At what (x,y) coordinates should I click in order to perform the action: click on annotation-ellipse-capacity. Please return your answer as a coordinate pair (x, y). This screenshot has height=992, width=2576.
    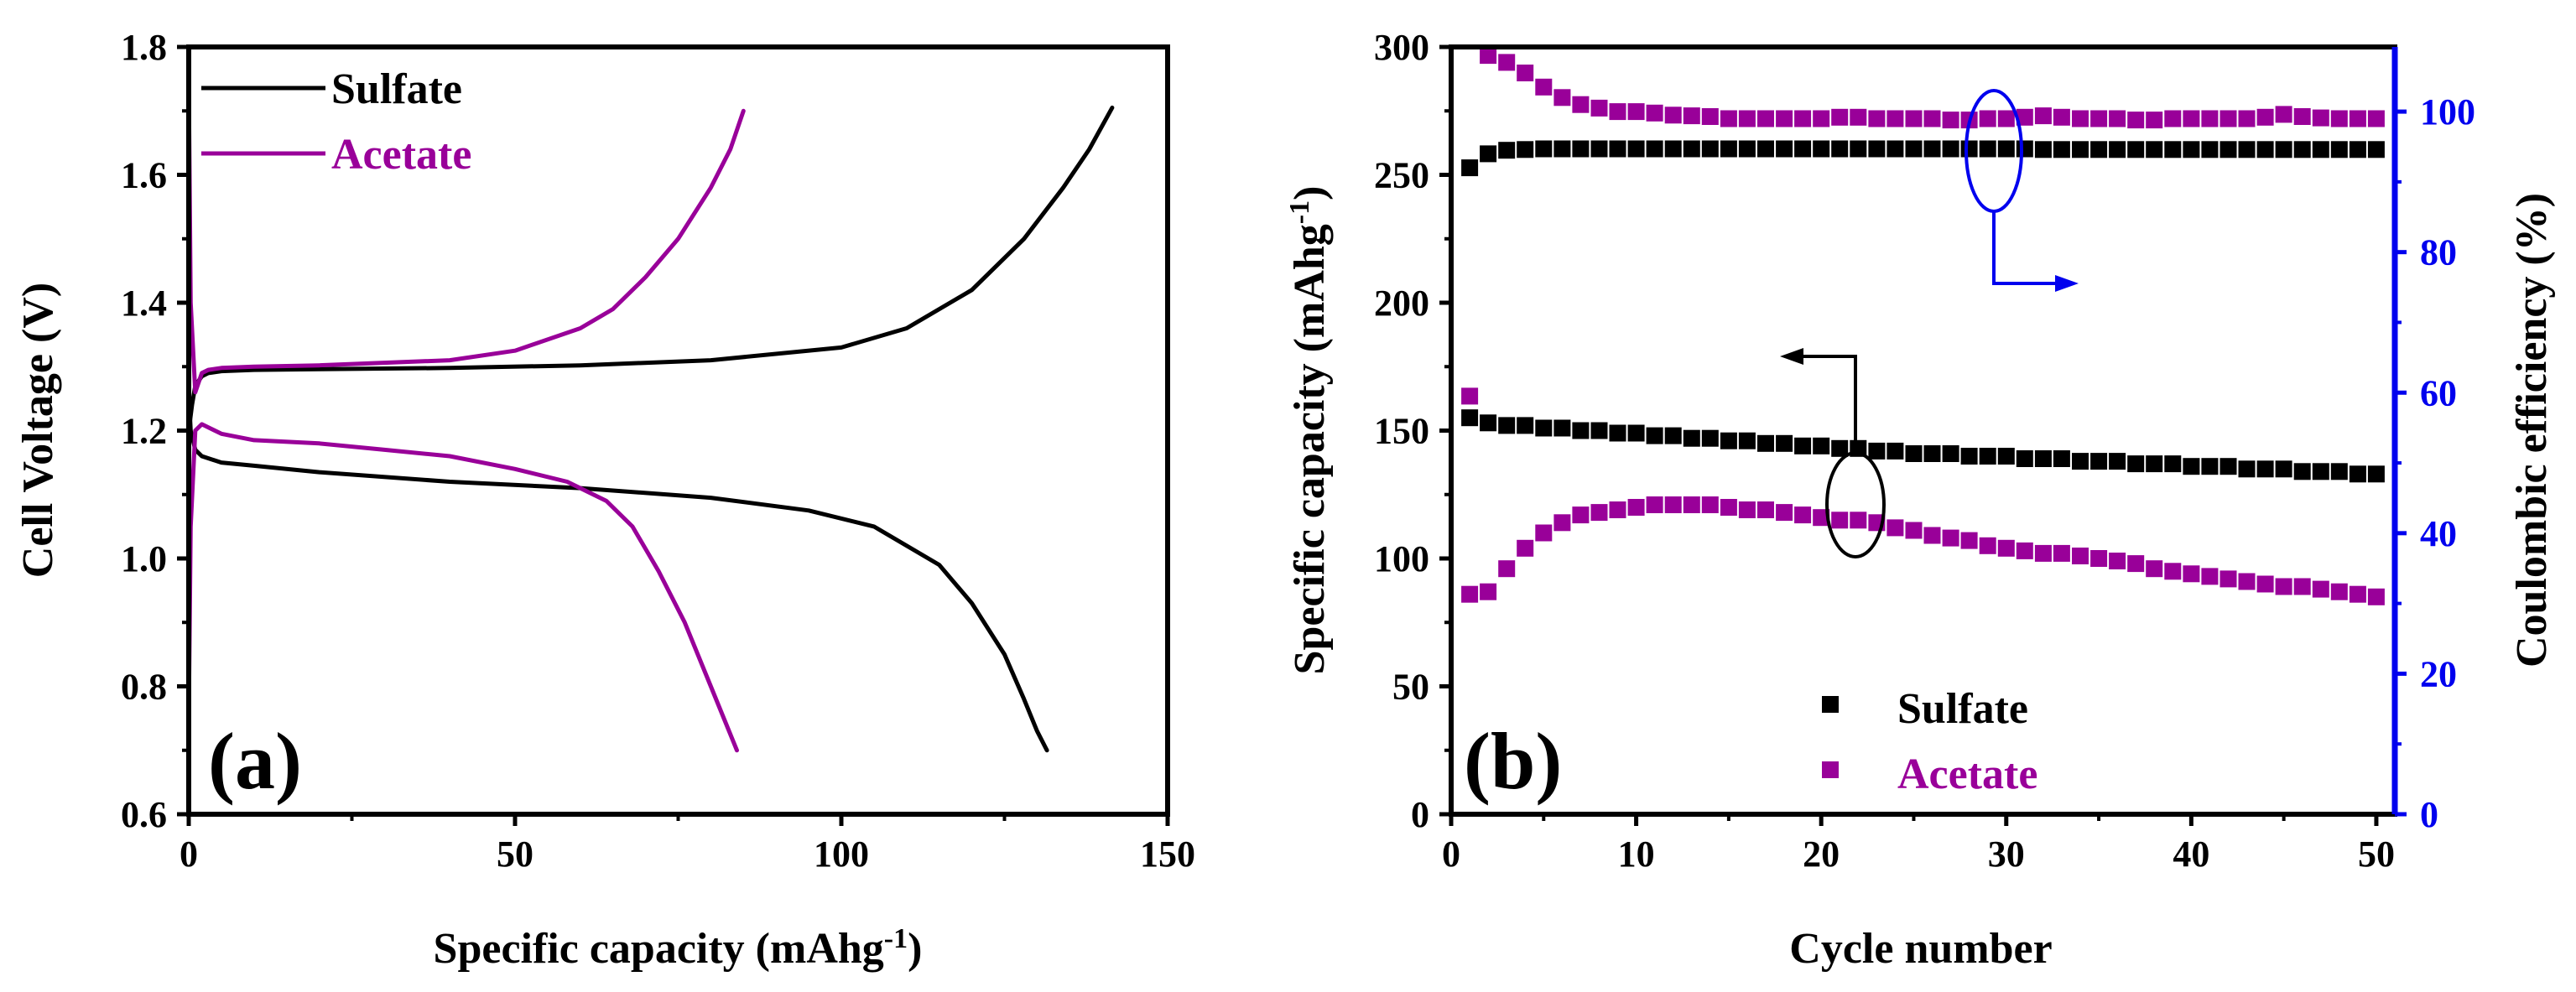
    Looking at the image, I should click on (1855, 504).